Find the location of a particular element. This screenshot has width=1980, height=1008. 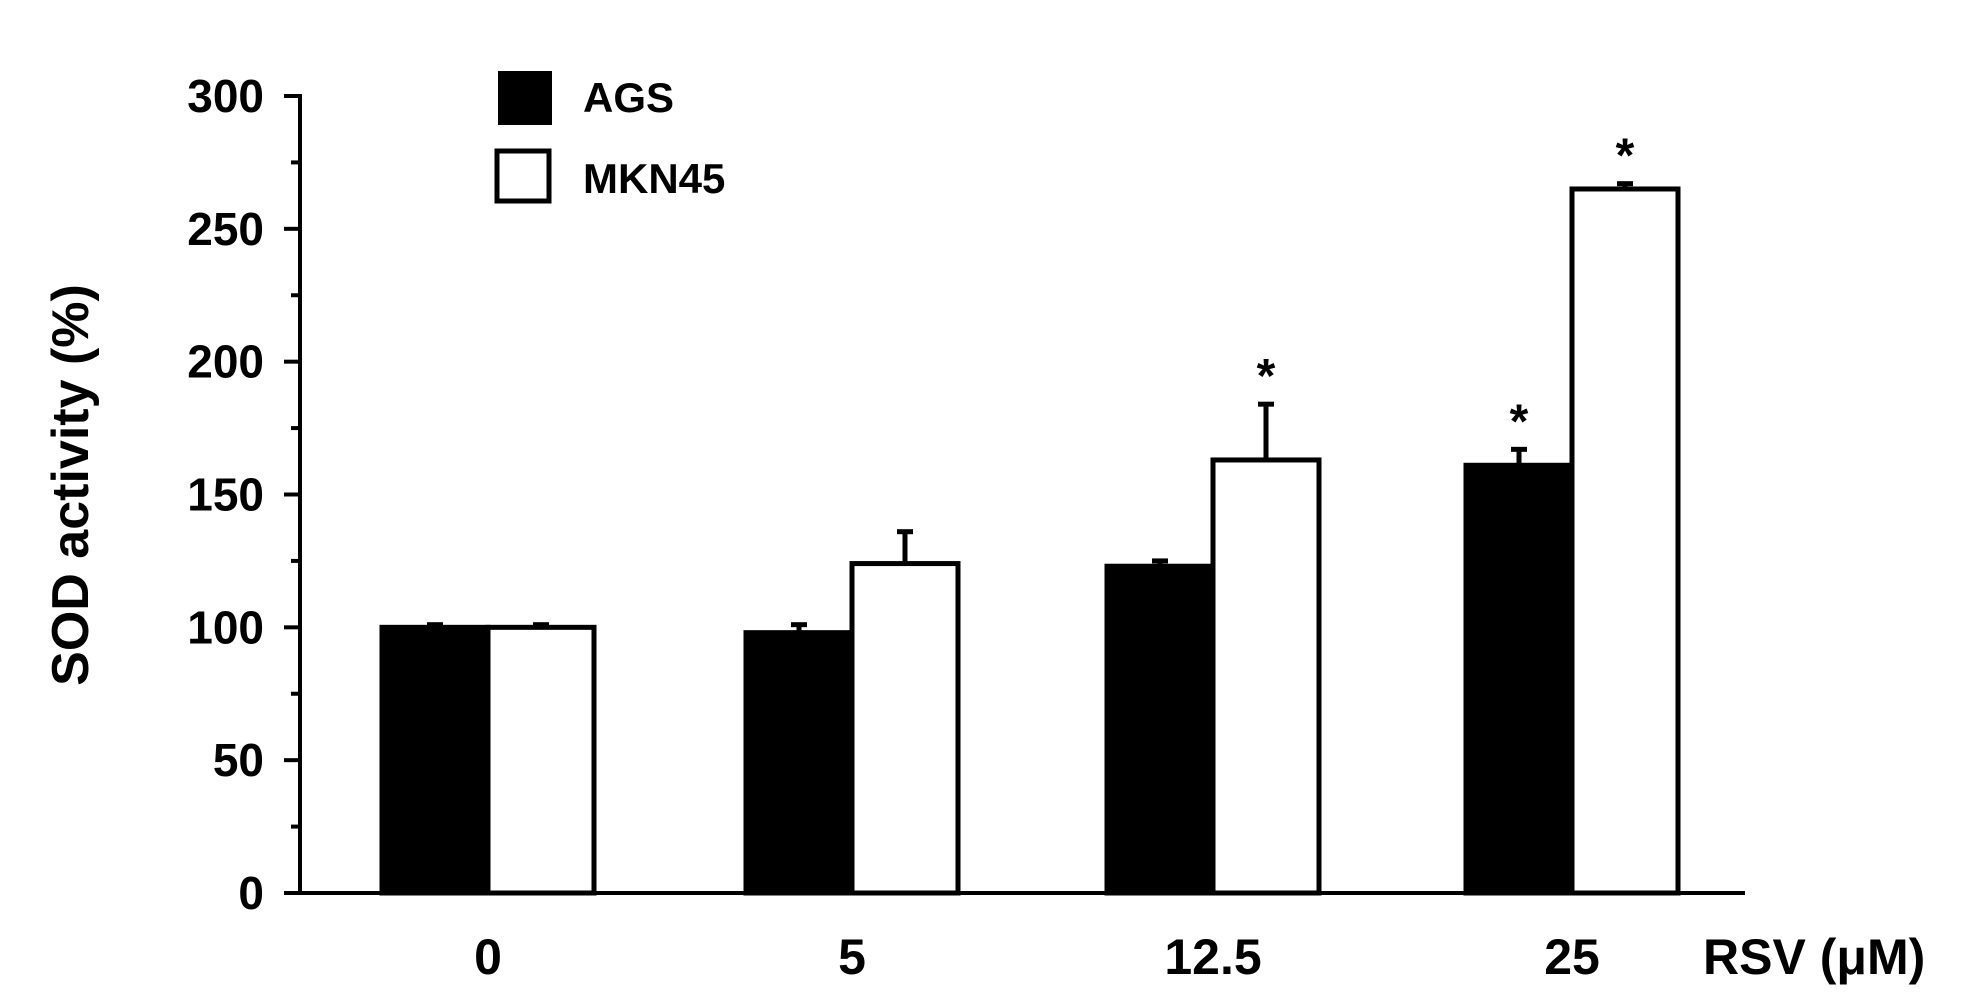

y-axis: 0 50 100 150 200 250 300 is located at coordinates (244, 494).